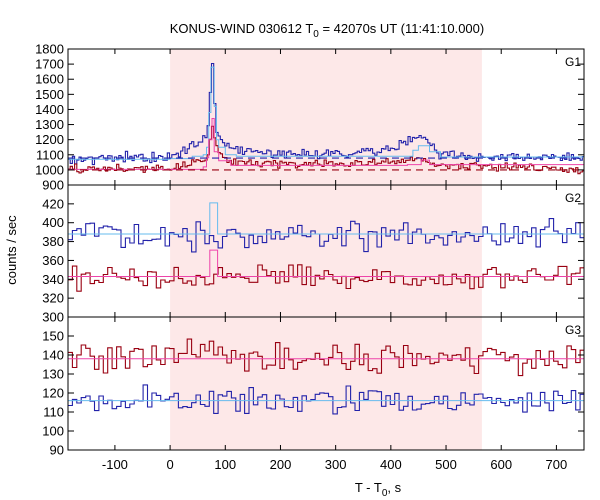 This screenshot has height=500, width=600. Describe the element at coordinates (326, 278) in the screenshot. I see `g2-series-lower-histogram` at that location.